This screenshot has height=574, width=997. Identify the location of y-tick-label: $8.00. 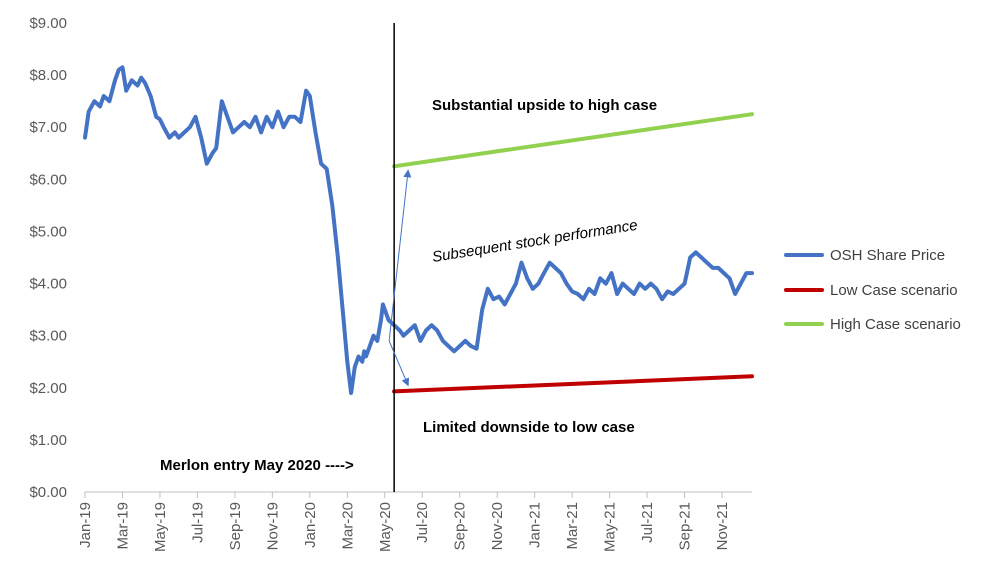
(48, 75).